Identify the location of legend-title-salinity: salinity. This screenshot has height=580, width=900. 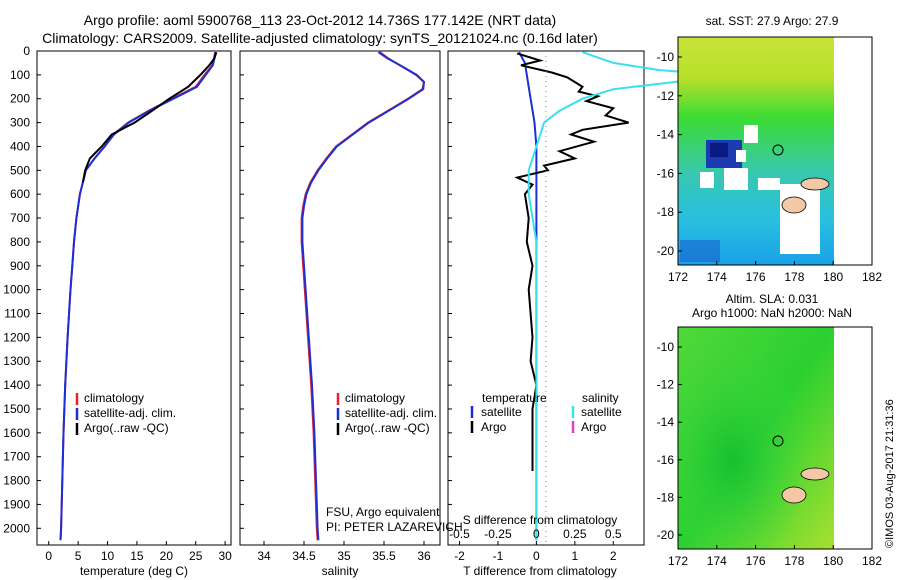
(600, 398).